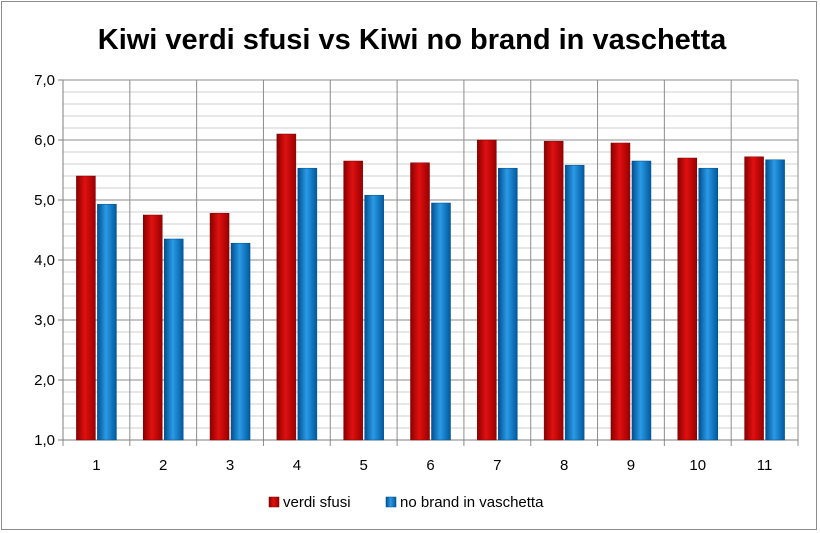 Image resolution: width=820 pixels, height=533 pixels. Describe the element at coordinates (297, 465) in the screenshot. I see `x-tick-label: 4` at that location.